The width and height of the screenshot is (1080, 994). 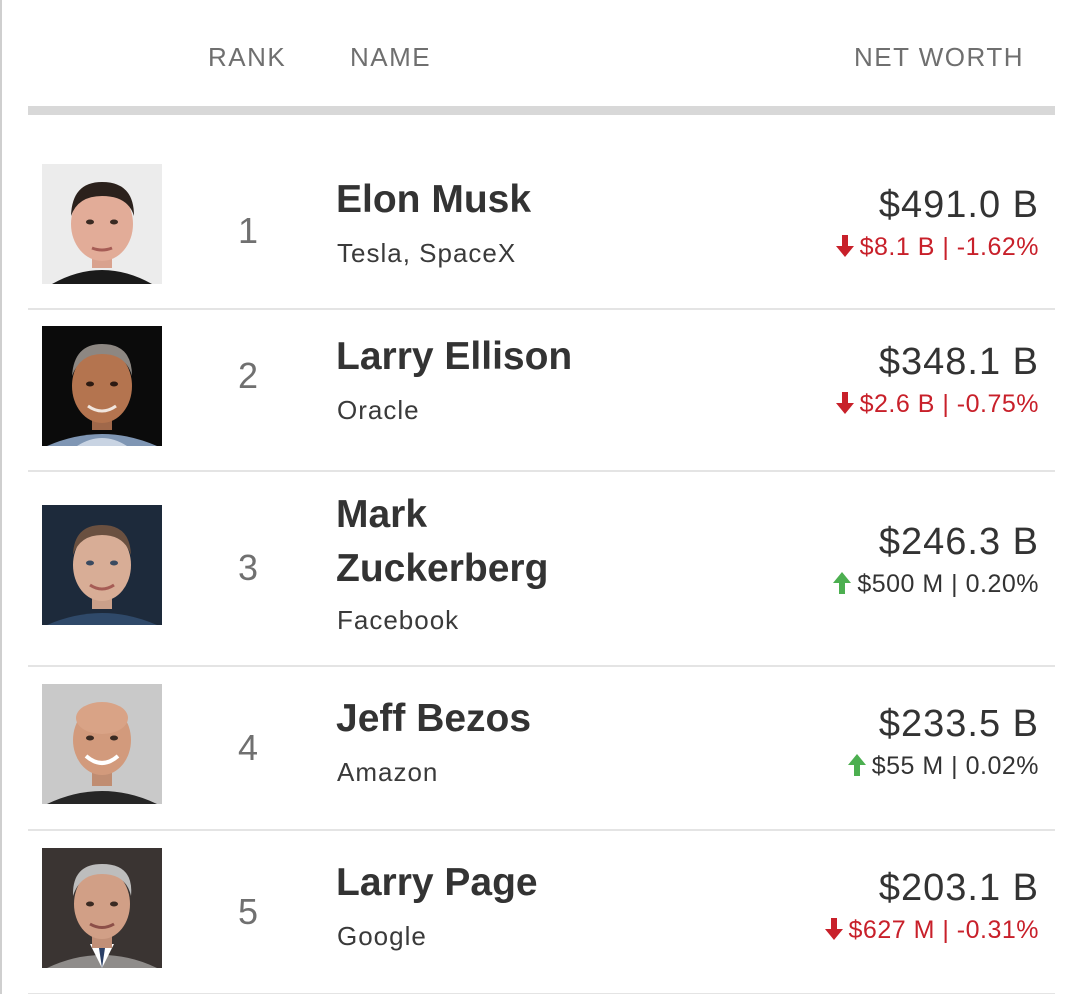 I want to click on table-header: RANK NAME NET WORTH, so click(x=541, y=57).